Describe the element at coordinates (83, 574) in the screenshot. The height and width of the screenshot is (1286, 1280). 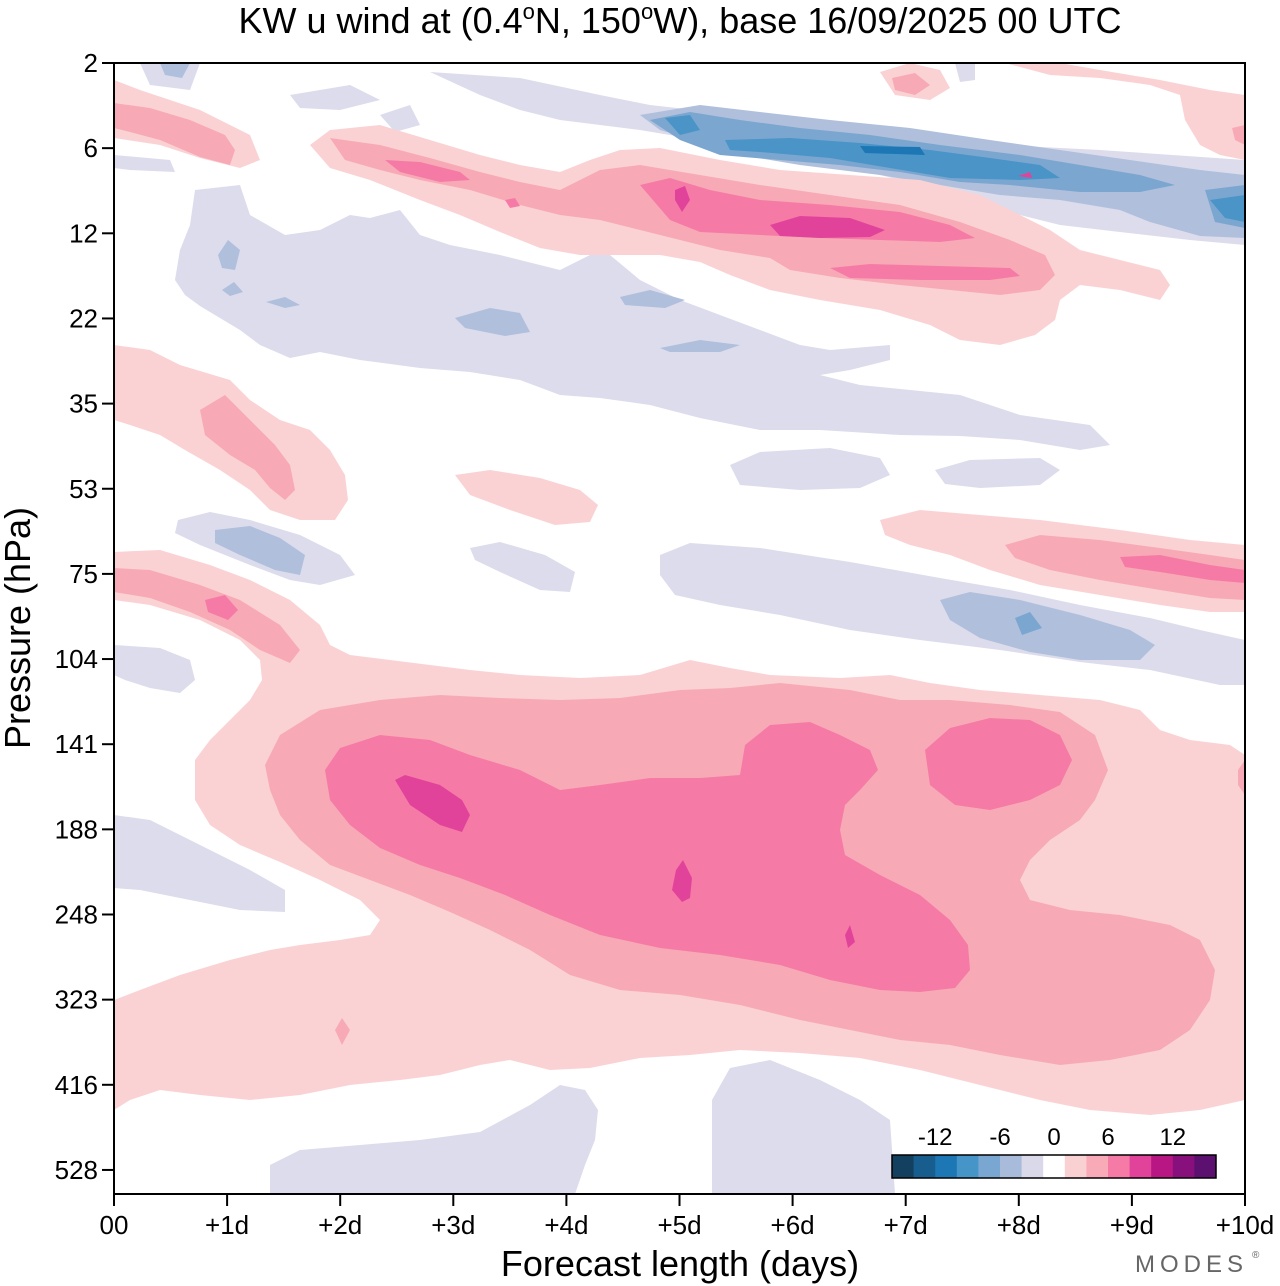
I see `y-tick-label: 75` at that location.